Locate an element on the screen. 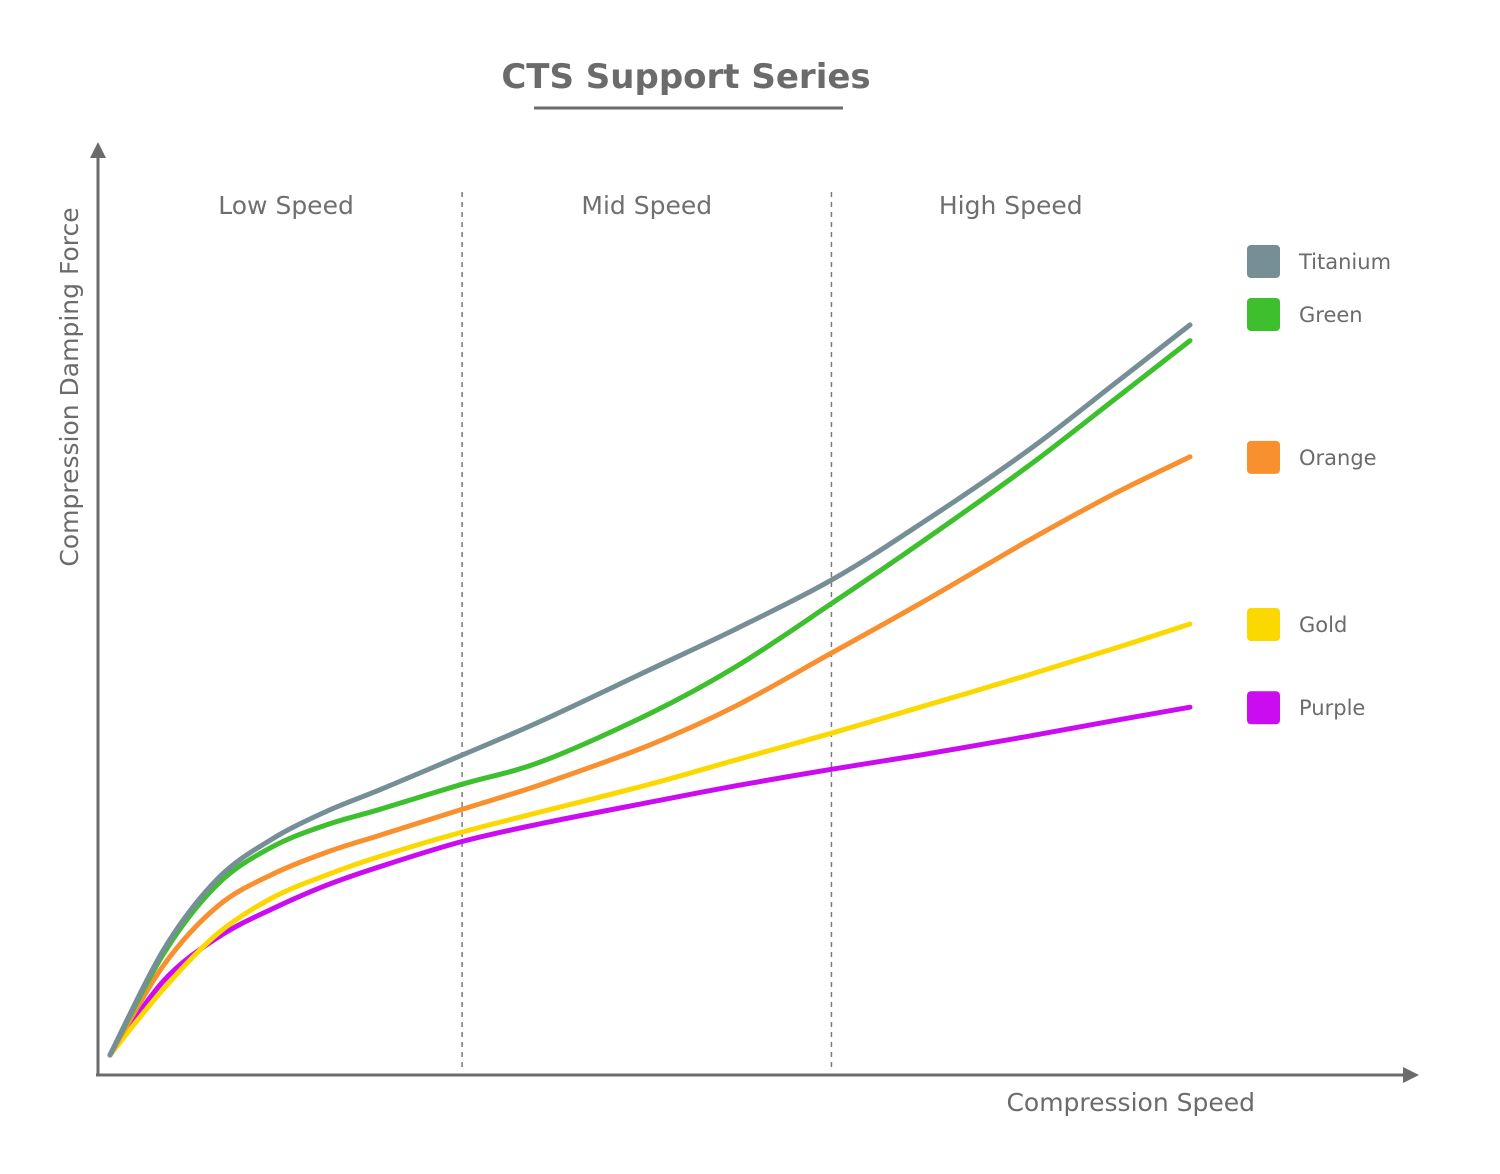 Image resolution: width=1500 pixels, height=1174 pixels. legend-label-purple: Purple is located at coordinates (1332, 708).